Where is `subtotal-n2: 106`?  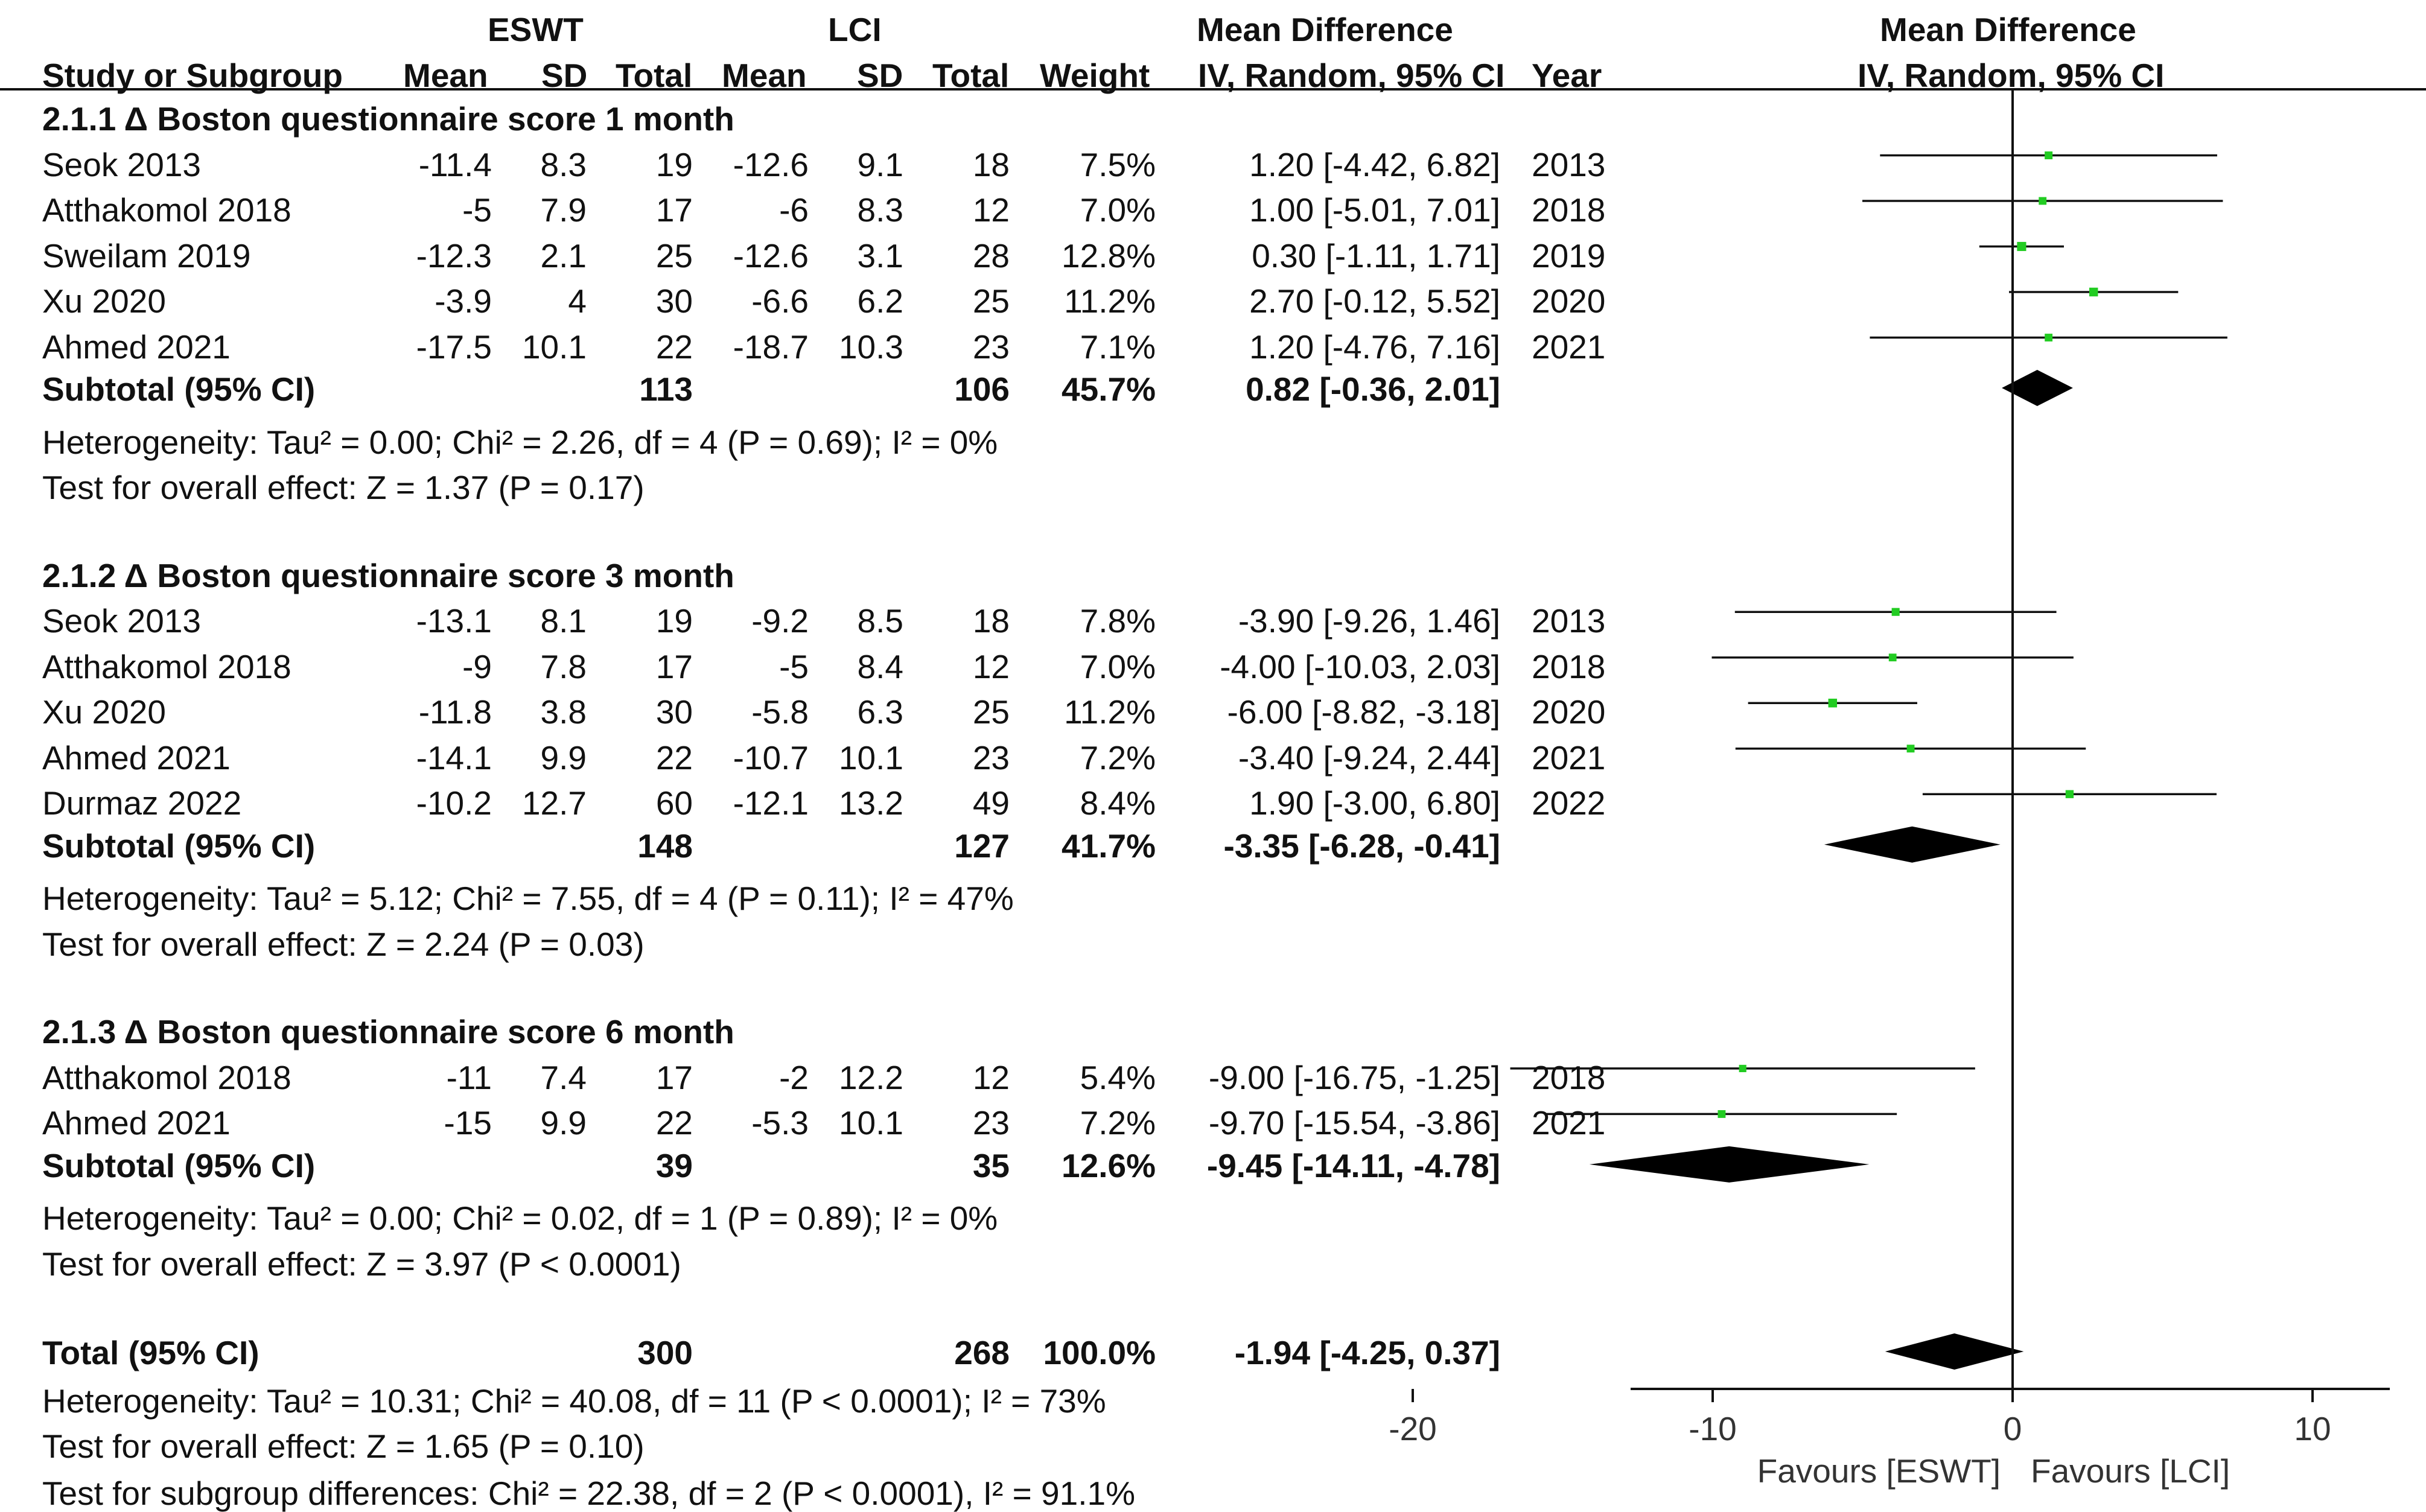
subtotal-n2: 106 is located at coordinates (982, 389).